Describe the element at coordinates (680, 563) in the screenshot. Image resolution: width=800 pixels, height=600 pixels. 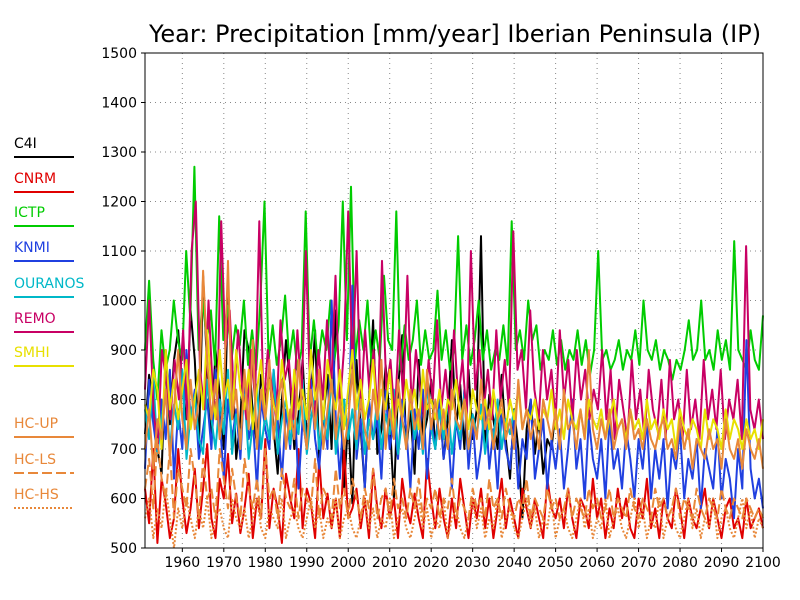
I see `x-tick-label: 2080` at that location.